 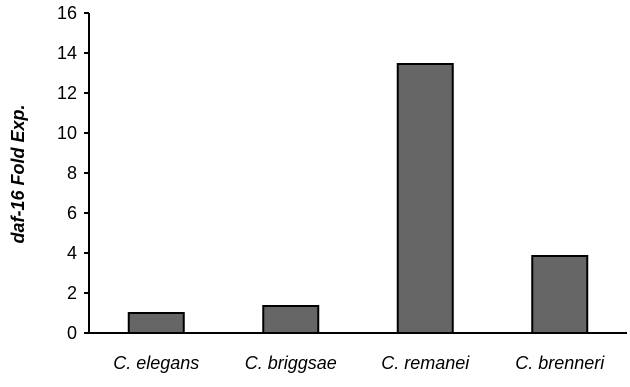 I want to click on x-category-label: C. brenneri, so click(x=560, y=363).